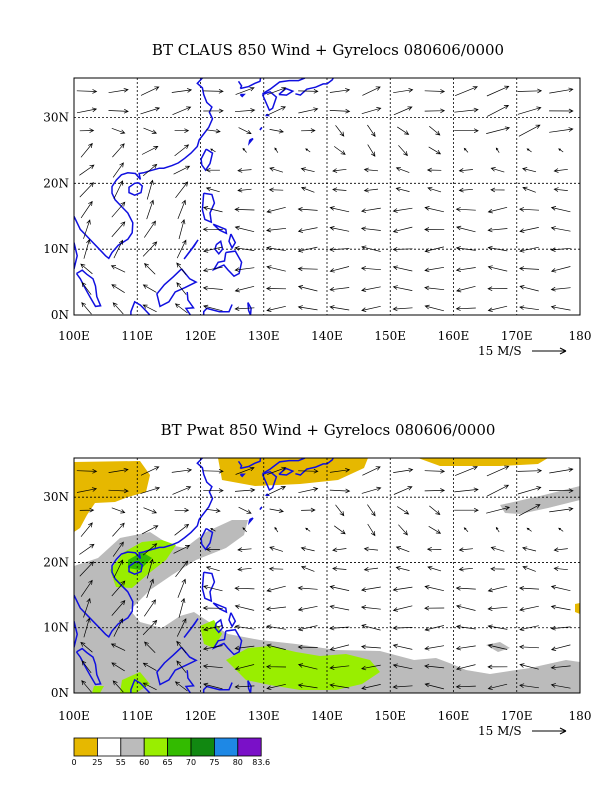  What do you see at coordinates (500, 351) in the screenshot?
I see `reference-vector-label-1: 15 M/S` at bounding box center [500, 351].